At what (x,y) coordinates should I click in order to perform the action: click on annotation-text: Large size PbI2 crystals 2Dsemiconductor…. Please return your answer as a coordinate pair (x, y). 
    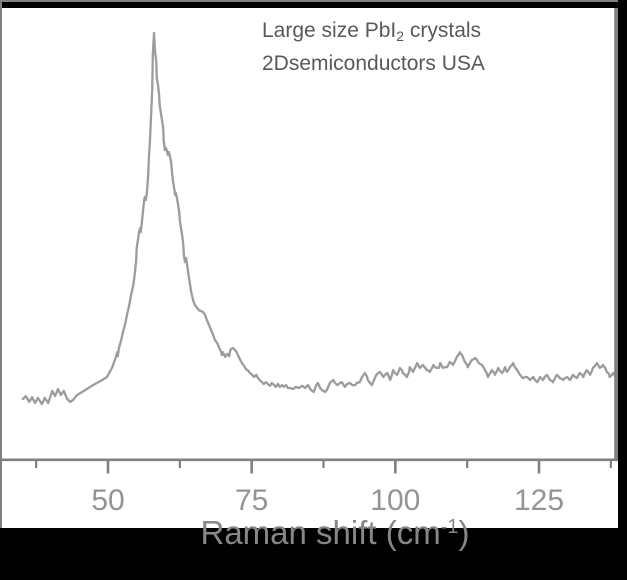
    Looking at the image, I should click on (373, 47).